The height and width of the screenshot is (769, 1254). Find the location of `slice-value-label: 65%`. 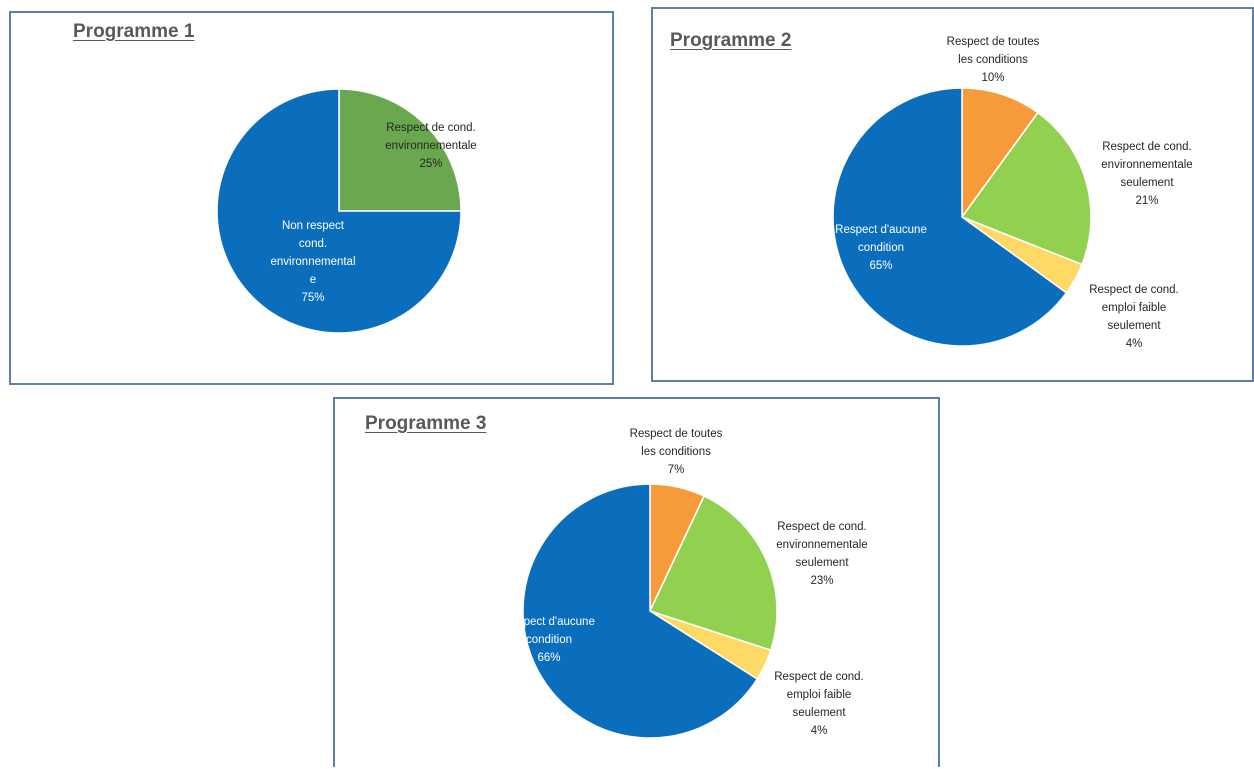

slice-value-label: 65% is located at coordinates (880, 266).